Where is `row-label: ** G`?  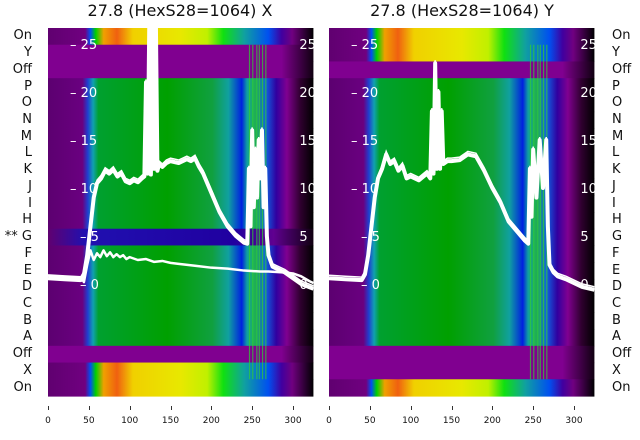 row-label: ** G is located at coordinates (18, 237).